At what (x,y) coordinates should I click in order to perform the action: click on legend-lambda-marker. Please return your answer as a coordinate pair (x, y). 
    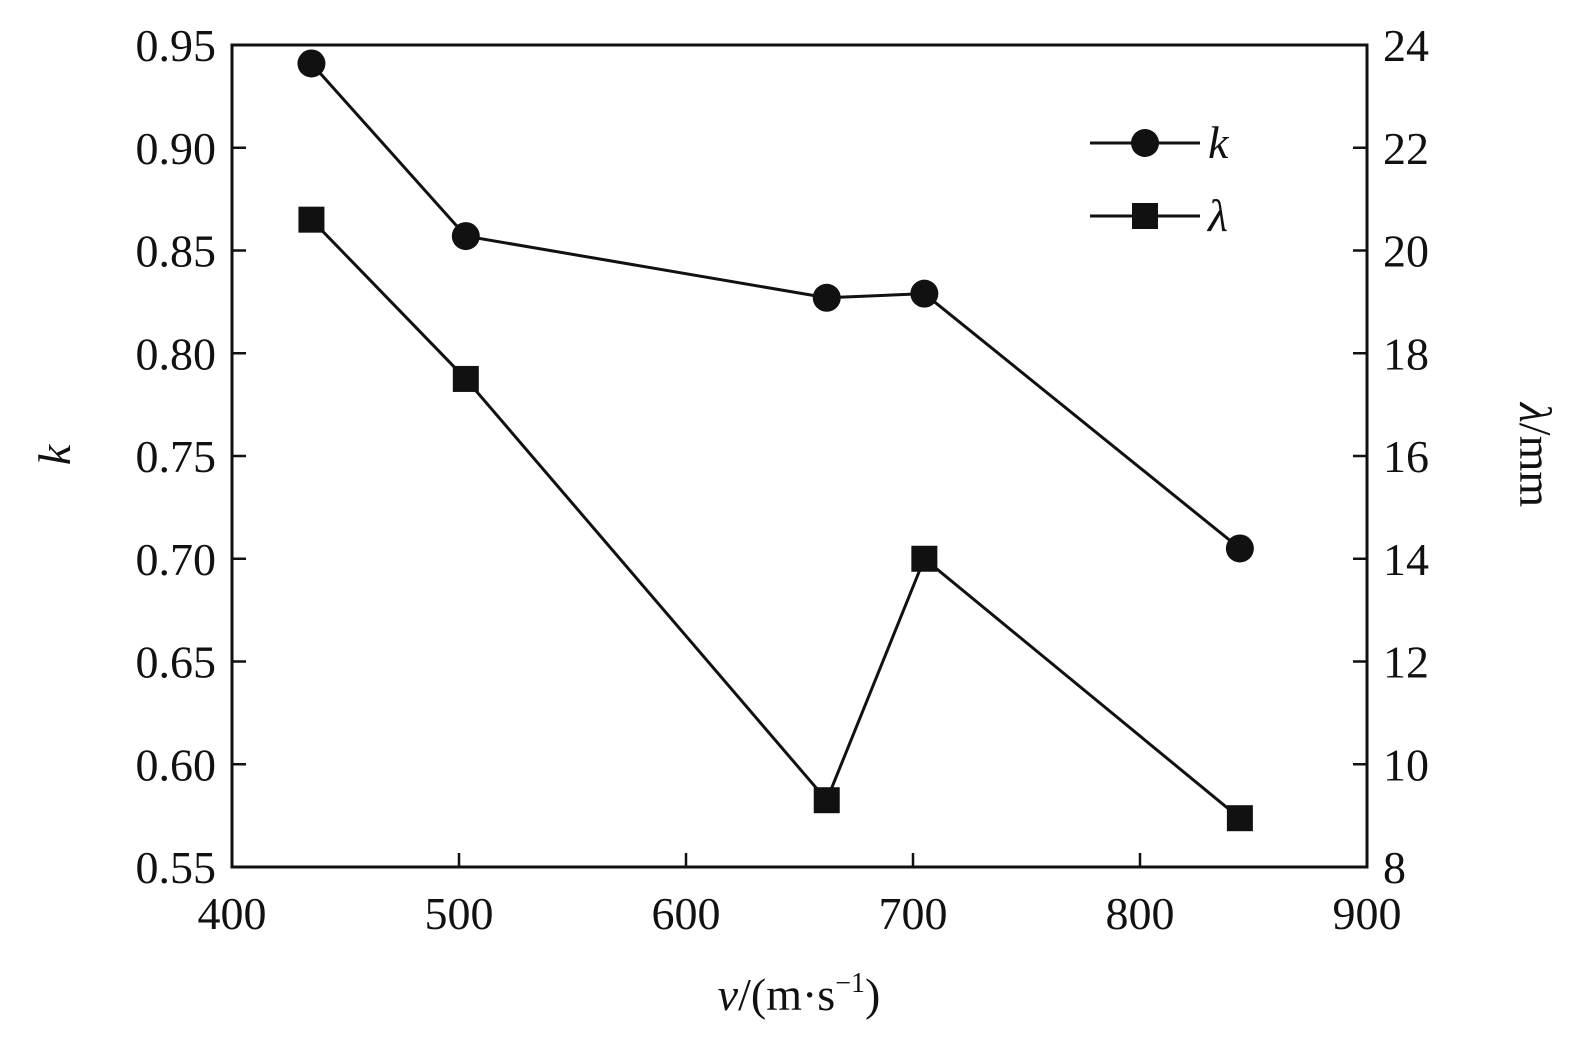
    Looking at the image, I should click on (1145, 216).